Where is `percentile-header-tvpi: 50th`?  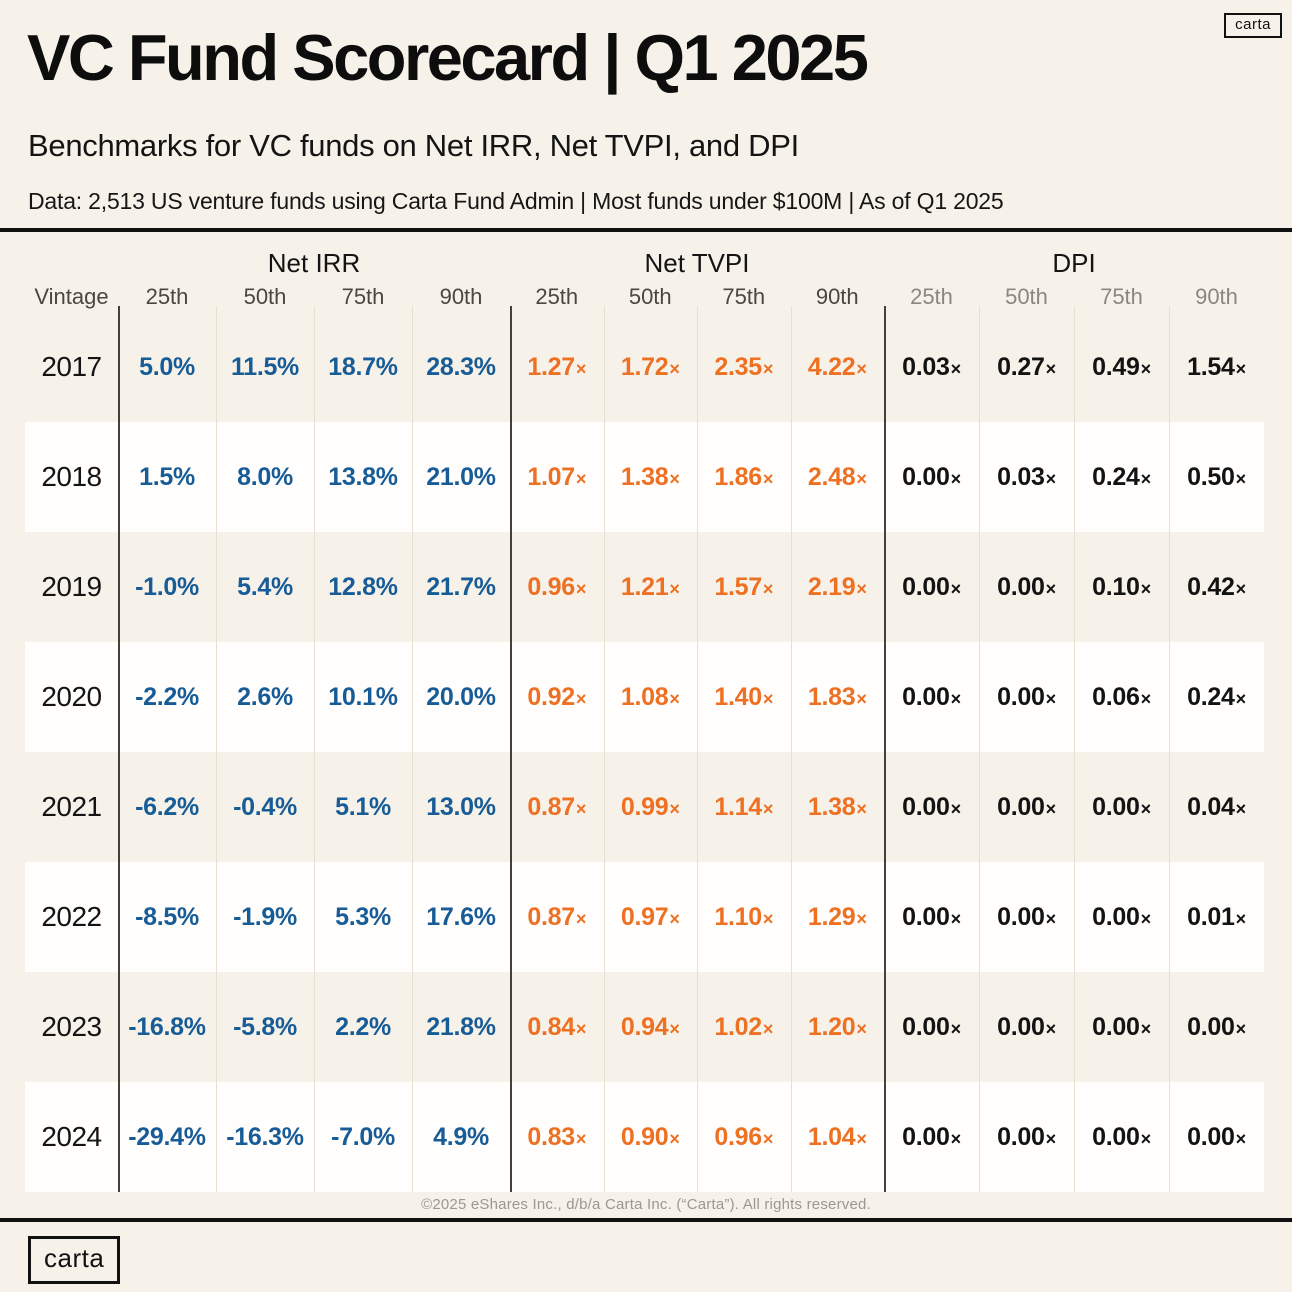 percentile-header-tvpi: 50th is located at coordinates (650, 296).